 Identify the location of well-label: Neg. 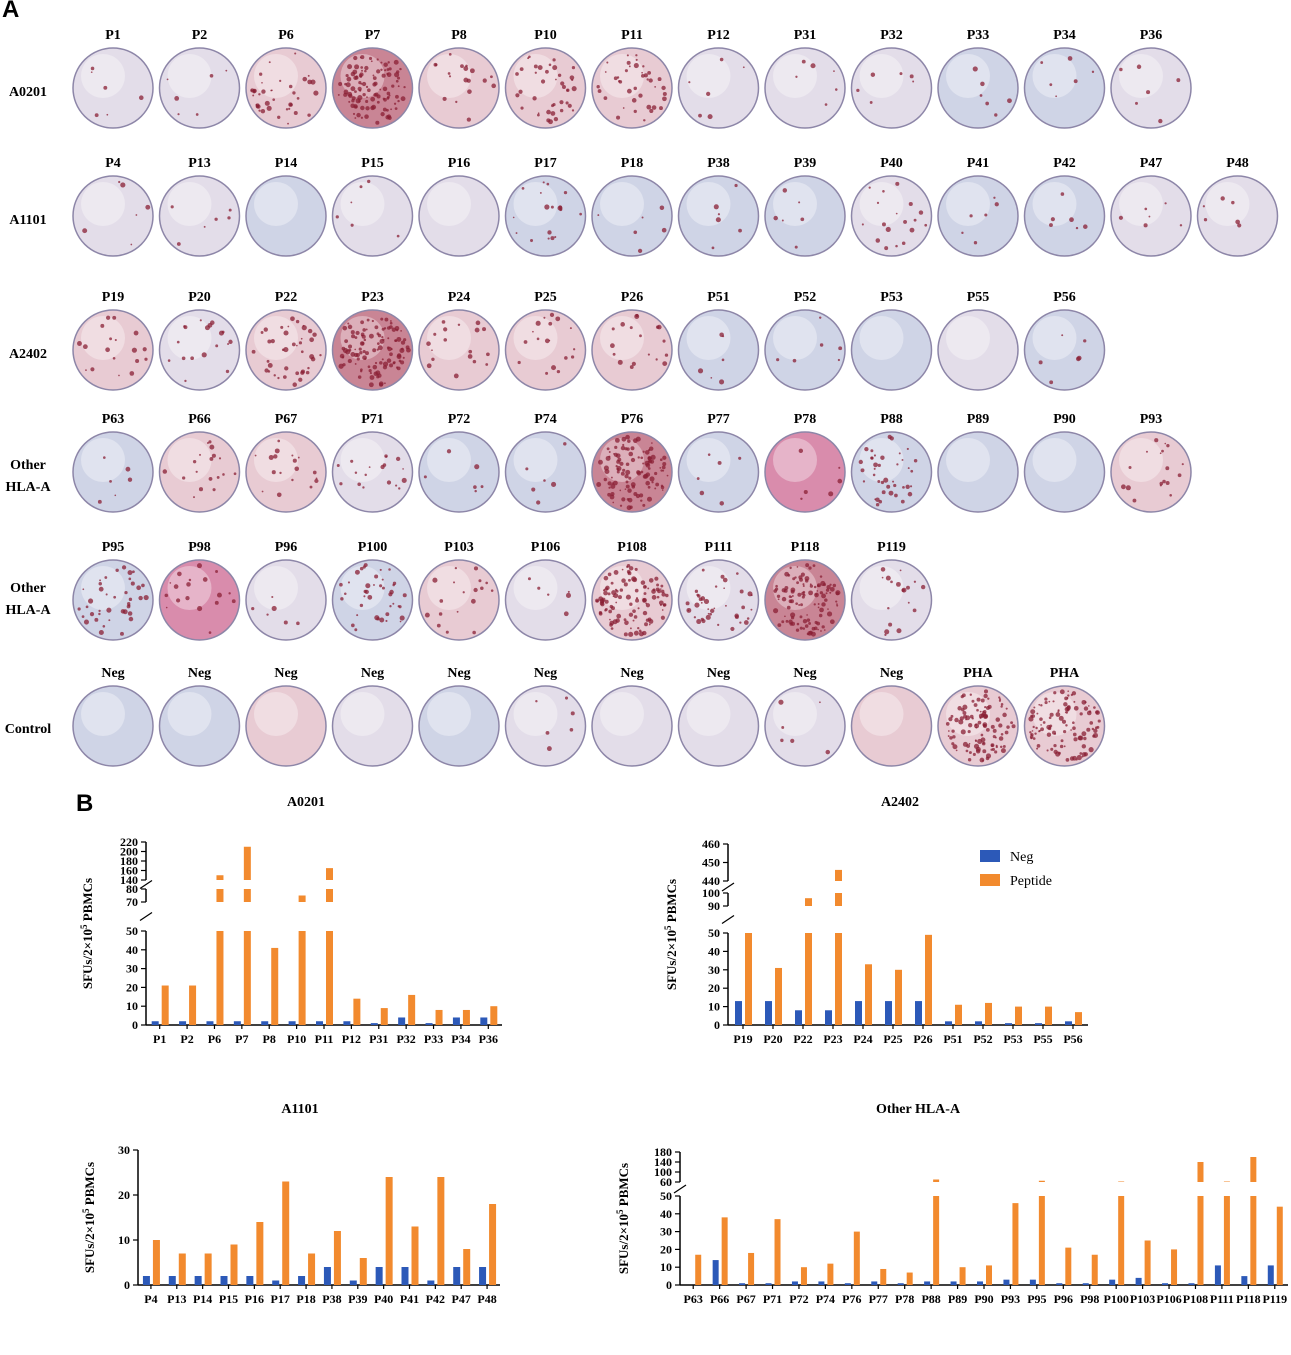
(891, 673).